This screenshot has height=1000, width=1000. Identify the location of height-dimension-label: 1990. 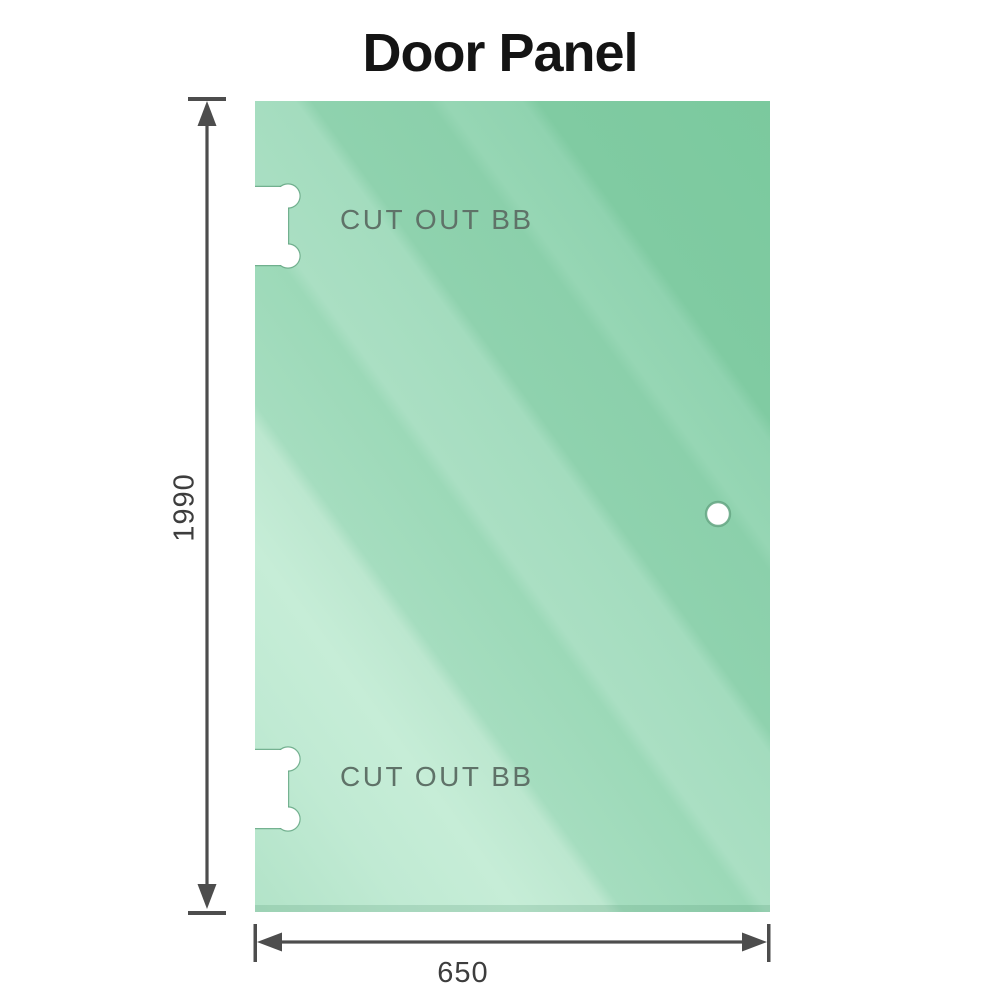
(184, 507).